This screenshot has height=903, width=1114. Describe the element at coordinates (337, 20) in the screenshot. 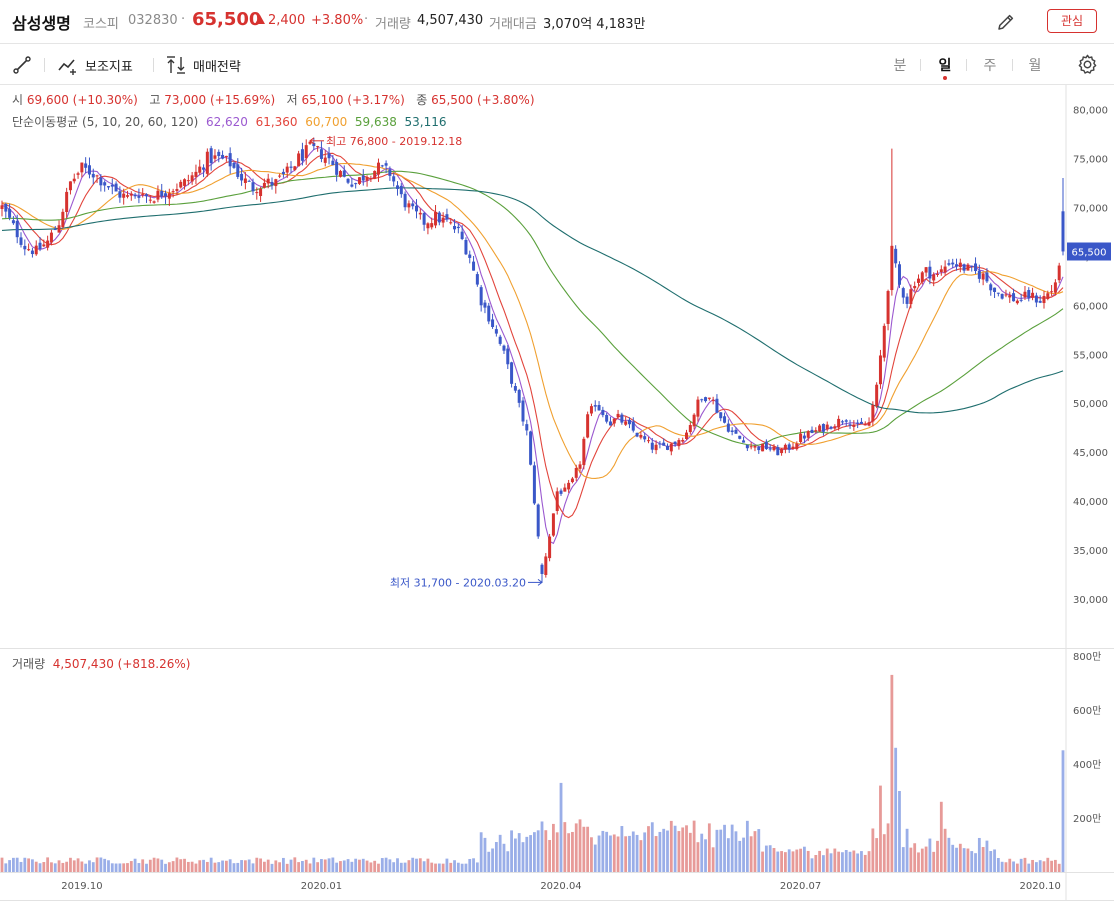

I see `change-rate: +3.80%` at that location.